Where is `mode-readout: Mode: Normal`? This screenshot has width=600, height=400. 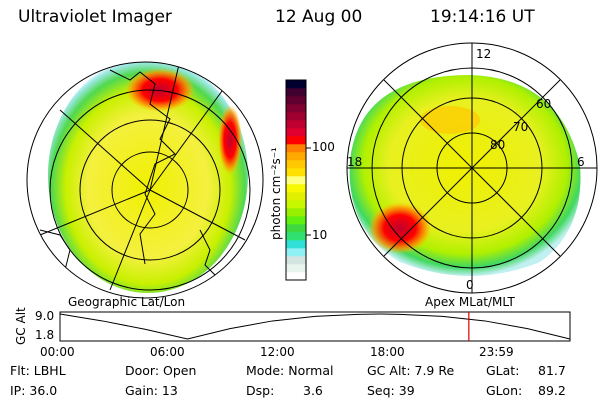
mode-readout: Mode: Normal is located at coordinates (290, 370).